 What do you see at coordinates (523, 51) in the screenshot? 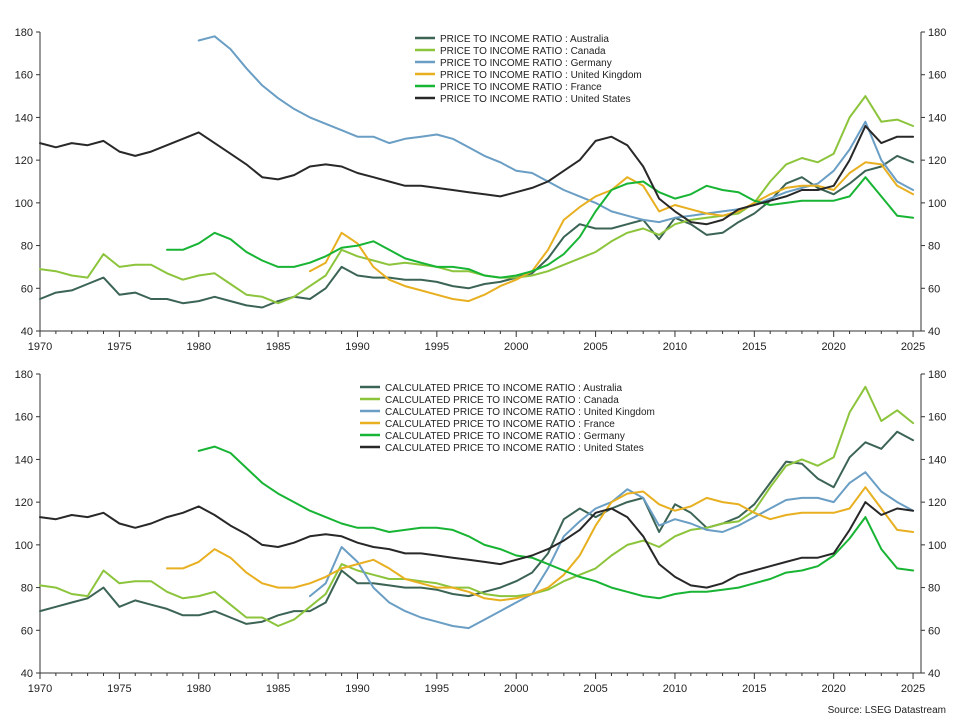
I see `legend-label: PRICE TO INCOME RATIO : Canada` at bounding box center [523, 51].